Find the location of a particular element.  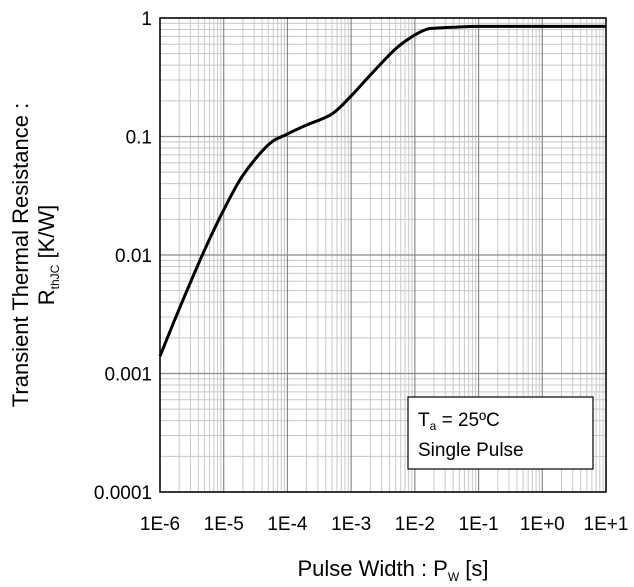

y-tick-label: 1 is located at coordinates (146, 19).